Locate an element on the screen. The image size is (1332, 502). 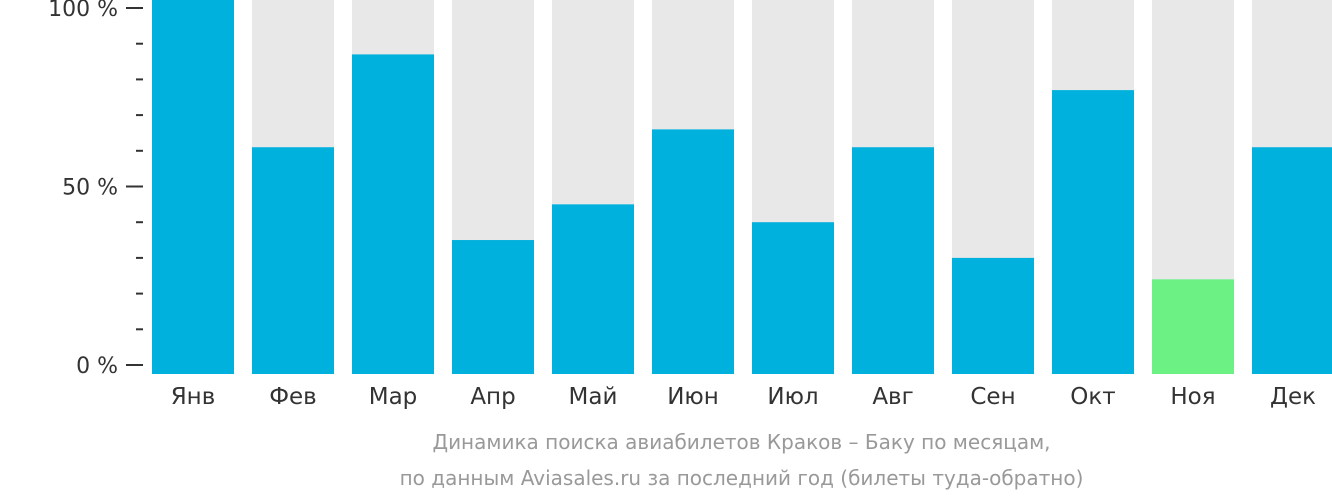
x-tick-label: Апр is located at coordinates (492, 397).